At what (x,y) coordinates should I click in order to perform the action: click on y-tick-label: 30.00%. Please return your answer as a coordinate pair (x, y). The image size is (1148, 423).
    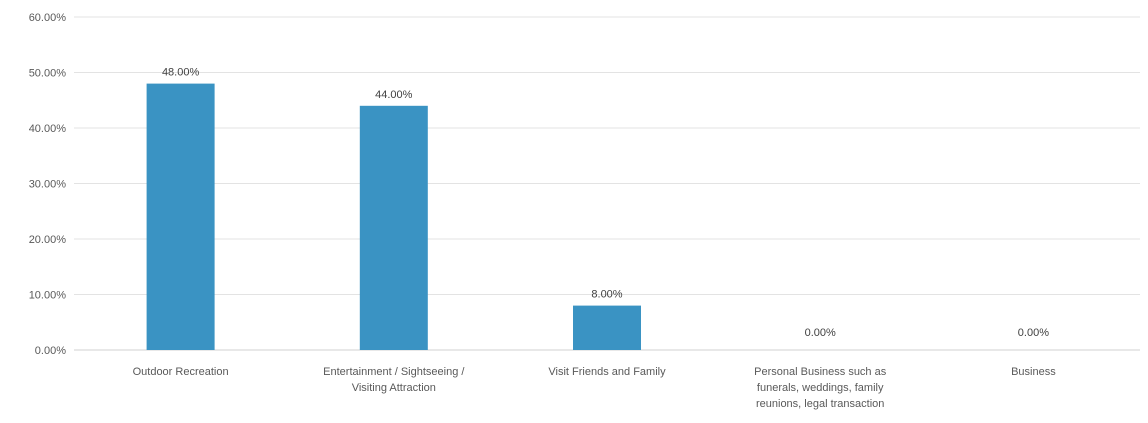
    Looking at the image, I should click on (48, 185).